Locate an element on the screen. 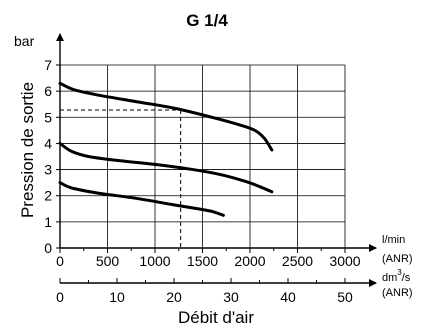  y-tick-label: 0 is located at coordinates (48, 248).